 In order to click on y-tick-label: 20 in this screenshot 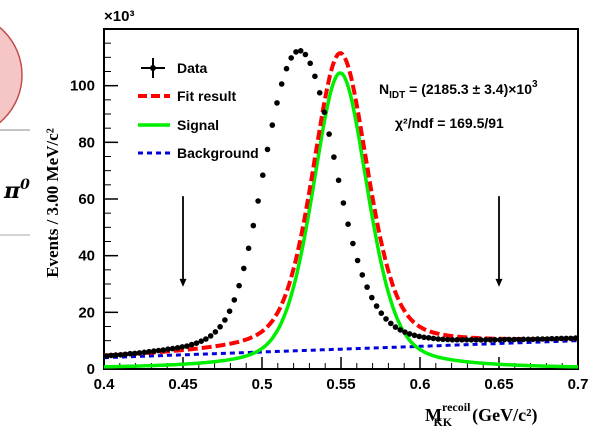, I will do `click(86, 312)`.